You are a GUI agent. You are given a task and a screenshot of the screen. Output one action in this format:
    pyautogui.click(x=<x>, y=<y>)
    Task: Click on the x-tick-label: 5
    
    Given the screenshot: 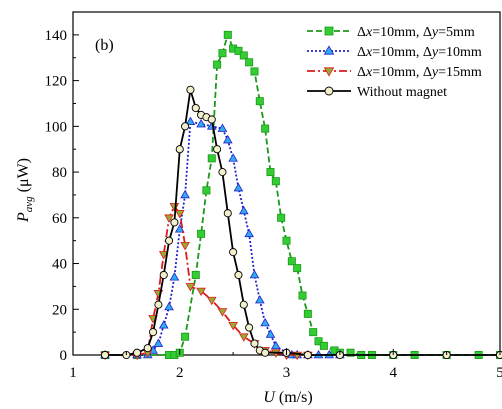 What is the action you would take?
    pyautogui.click(x=499, y=373)
    